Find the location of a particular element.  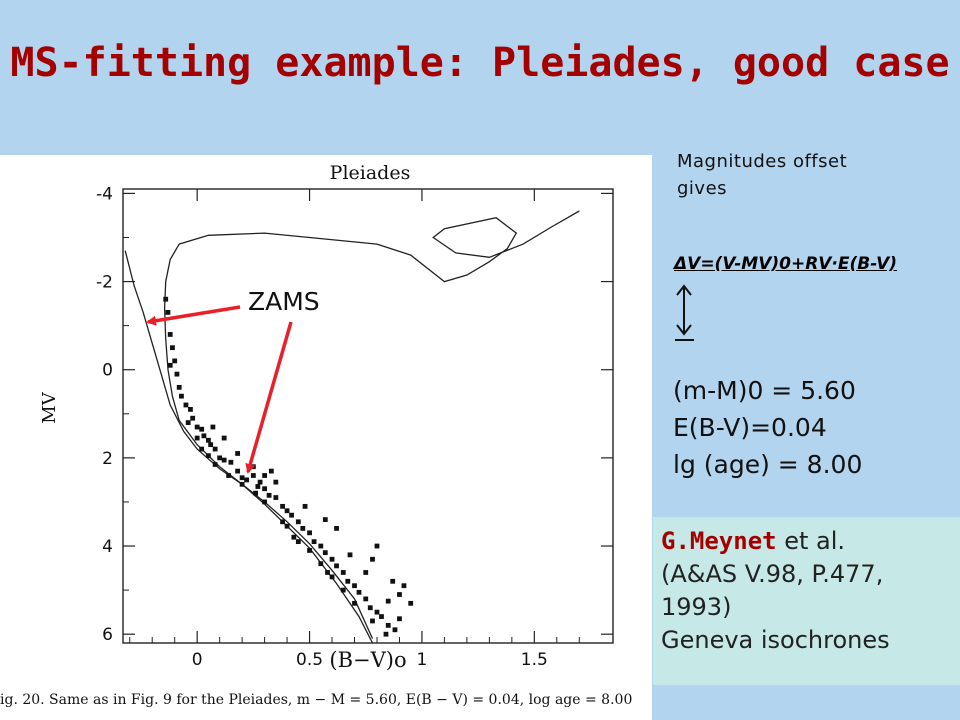

y-tick-labels: -4 -2 0 2 4 6 is located at coordinates (104, 414).